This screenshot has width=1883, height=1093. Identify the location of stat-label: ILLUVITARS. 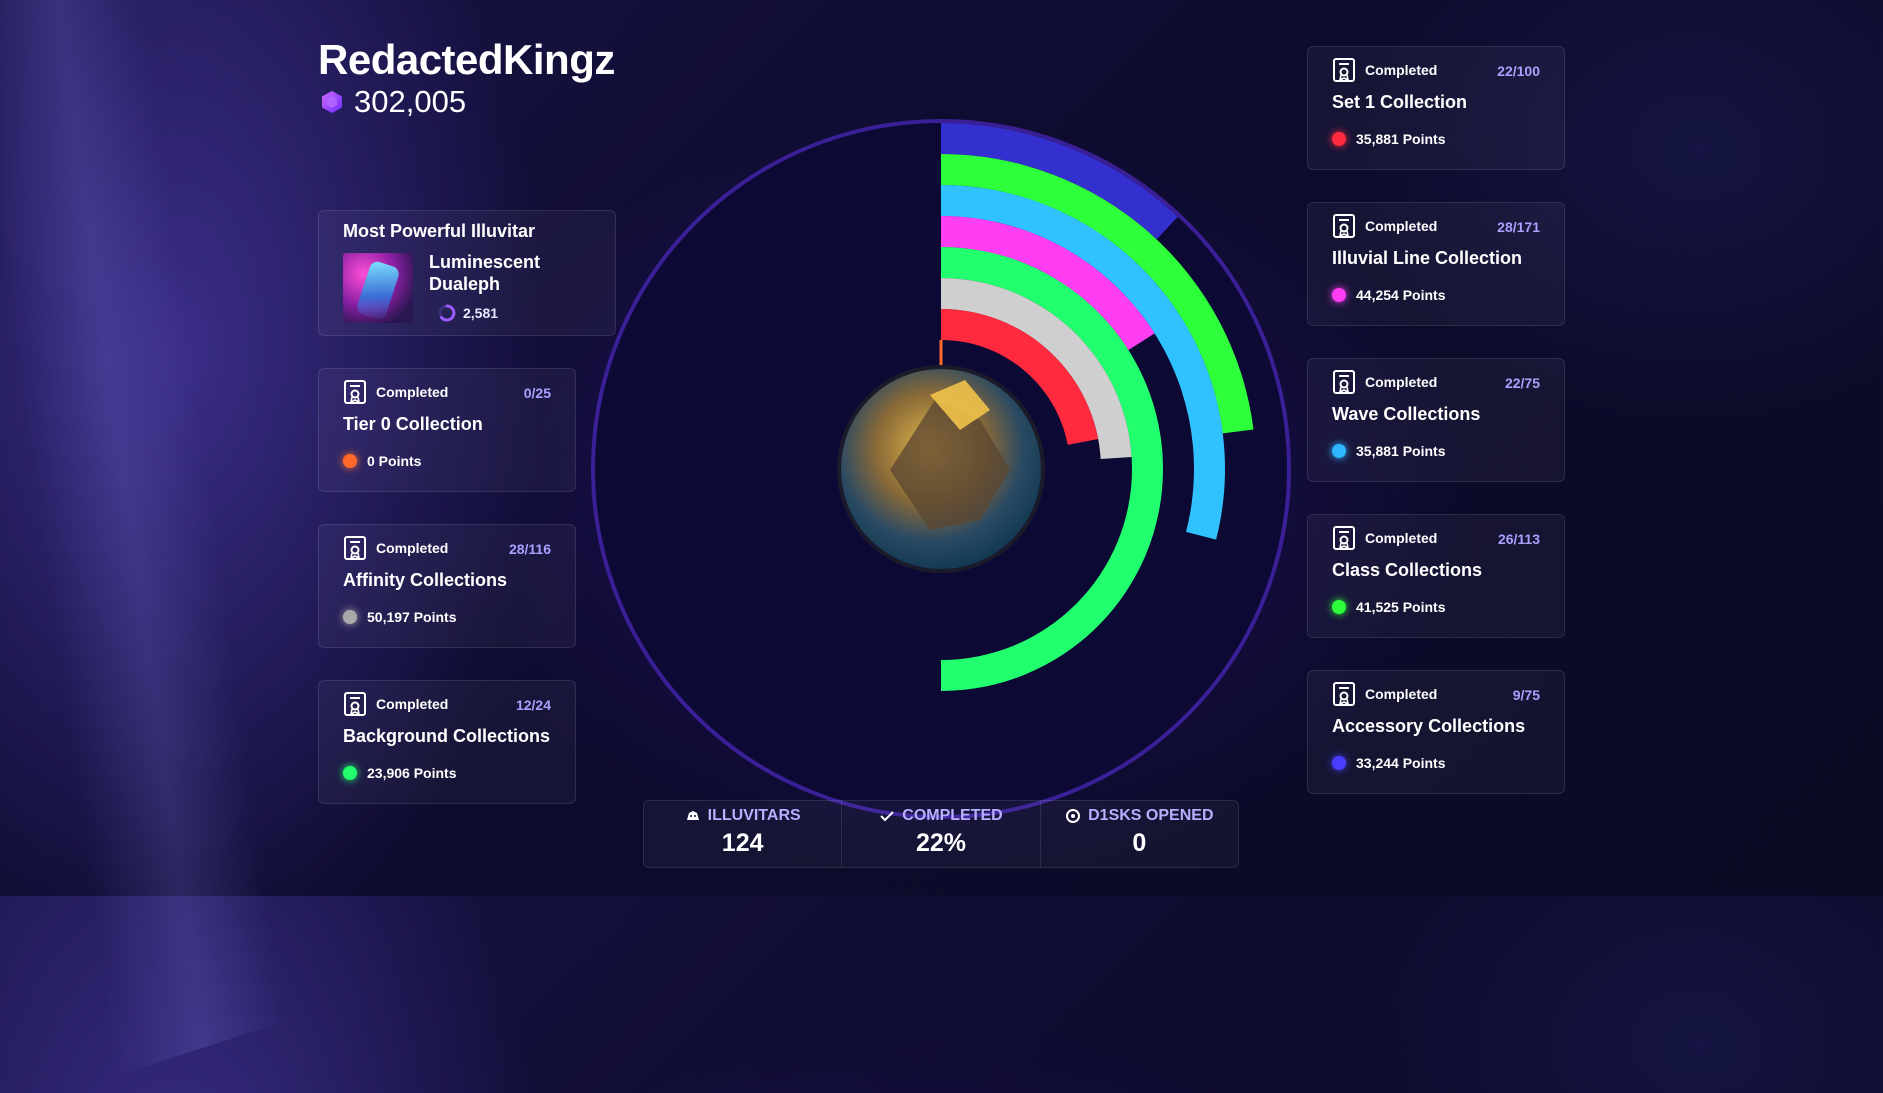
(743, 816).